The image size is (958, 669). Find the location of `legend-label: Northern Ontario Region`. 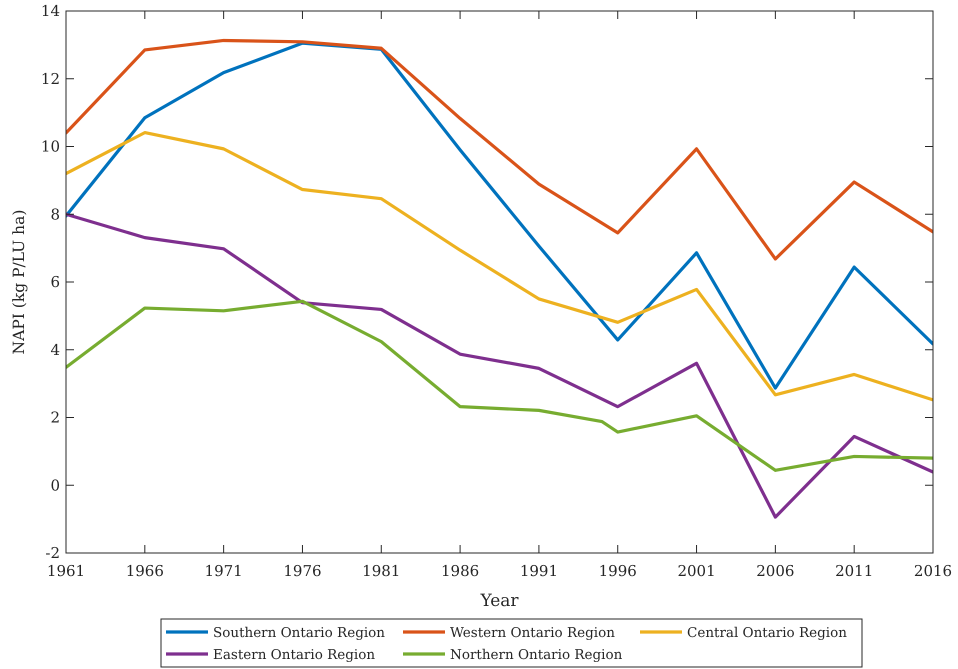

legend-label: Northern Ontario Region is located at coordinates (536, 655).